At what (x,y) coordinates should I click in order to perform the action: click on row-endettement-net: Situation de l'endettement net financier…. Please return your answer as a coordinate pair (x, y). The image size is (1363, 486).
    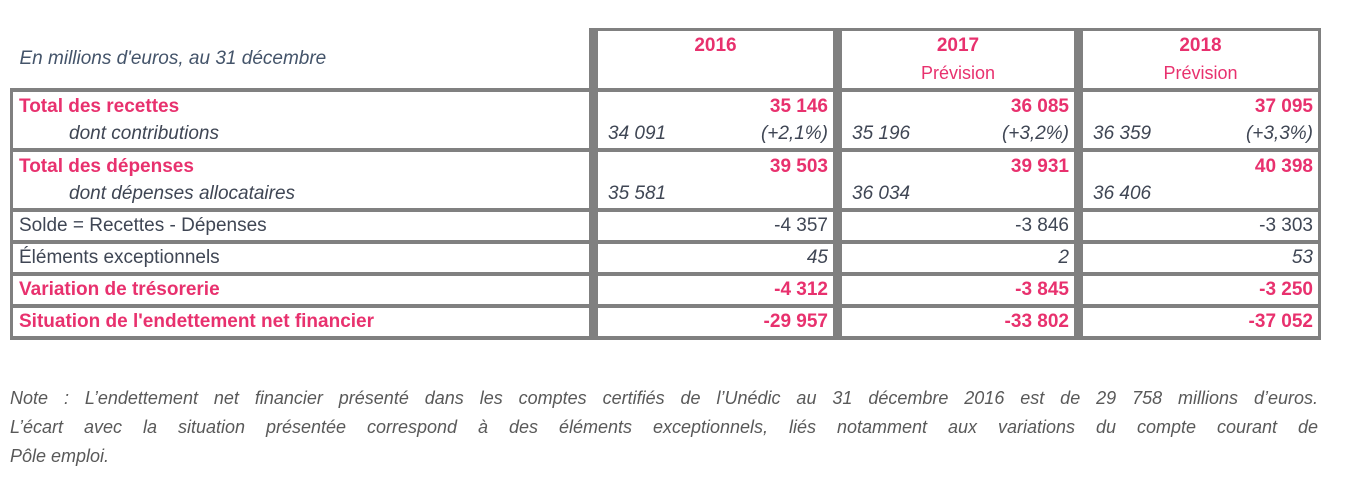
    Looking at the image, I should click on (665, 321).